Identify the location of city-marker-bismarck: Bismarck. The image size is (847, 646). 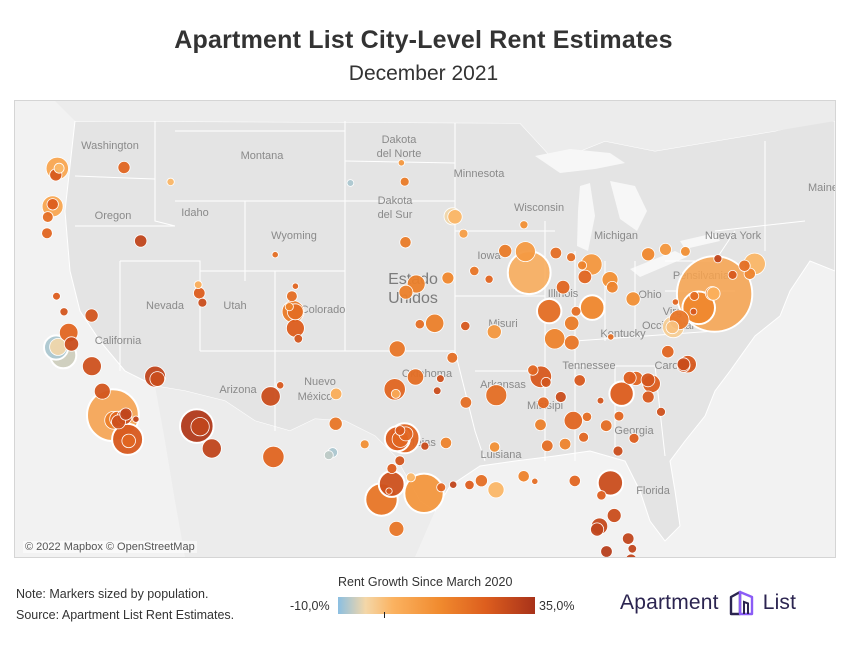
(350, 183).